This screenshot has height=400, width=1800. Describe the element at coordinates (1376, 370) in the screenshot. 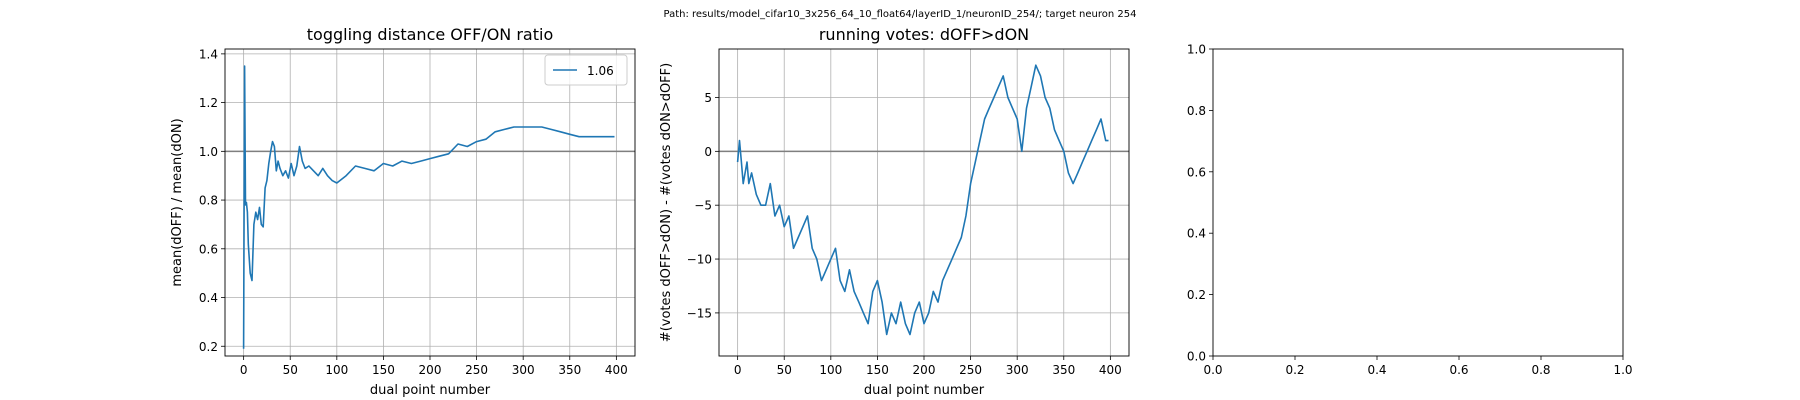

I see `x-tick-label: 0.4` at that location.